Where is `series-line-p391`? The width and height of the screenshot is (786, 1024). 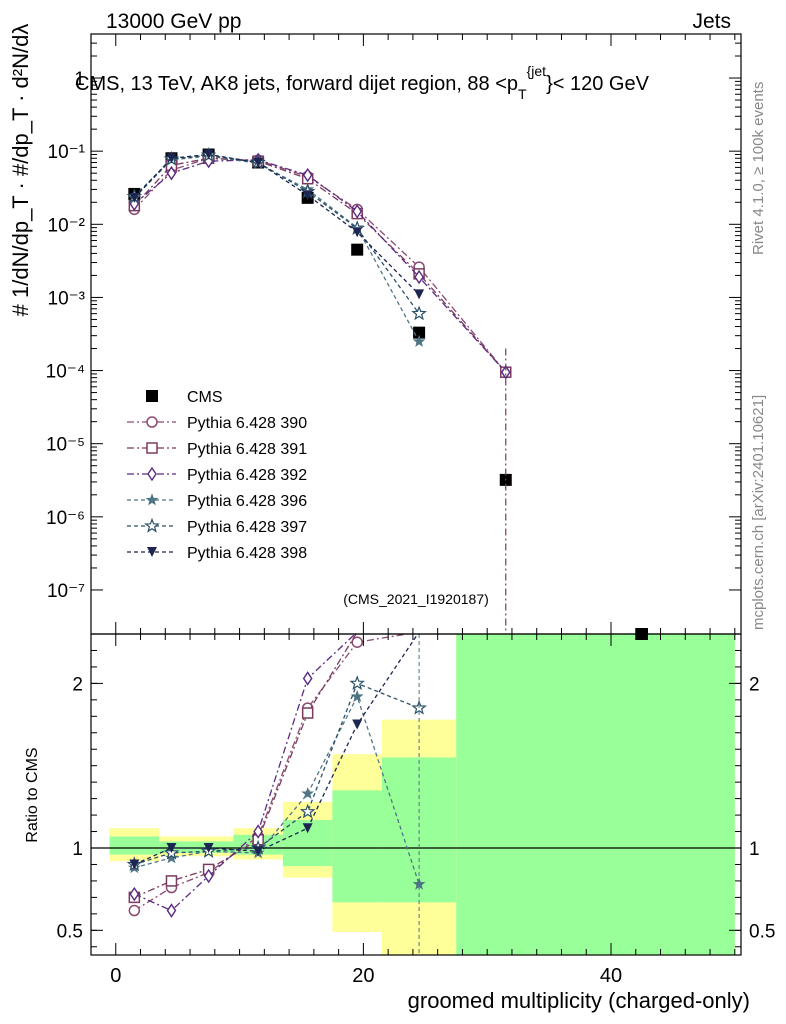 series-line-p391 is located at coordinates (320, 265).